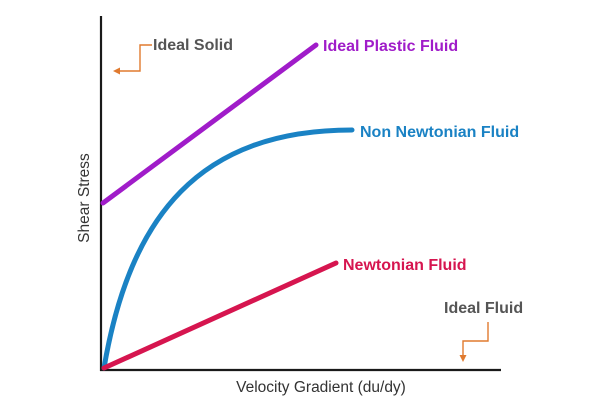 The image size is (602, 417). Describe the element at coordinates (209, 124) in the screenshot. I see `ideal-plastic-fluid-curve` at that location.